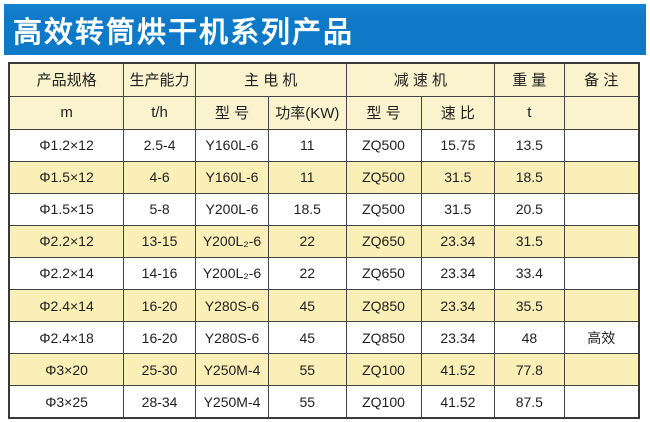 This screenshot has height=422, width=650. What do you see at coordinates (601, 79) in the screenshot?
I see `header-remarks: 备 注` at bounding box center [601, 79].